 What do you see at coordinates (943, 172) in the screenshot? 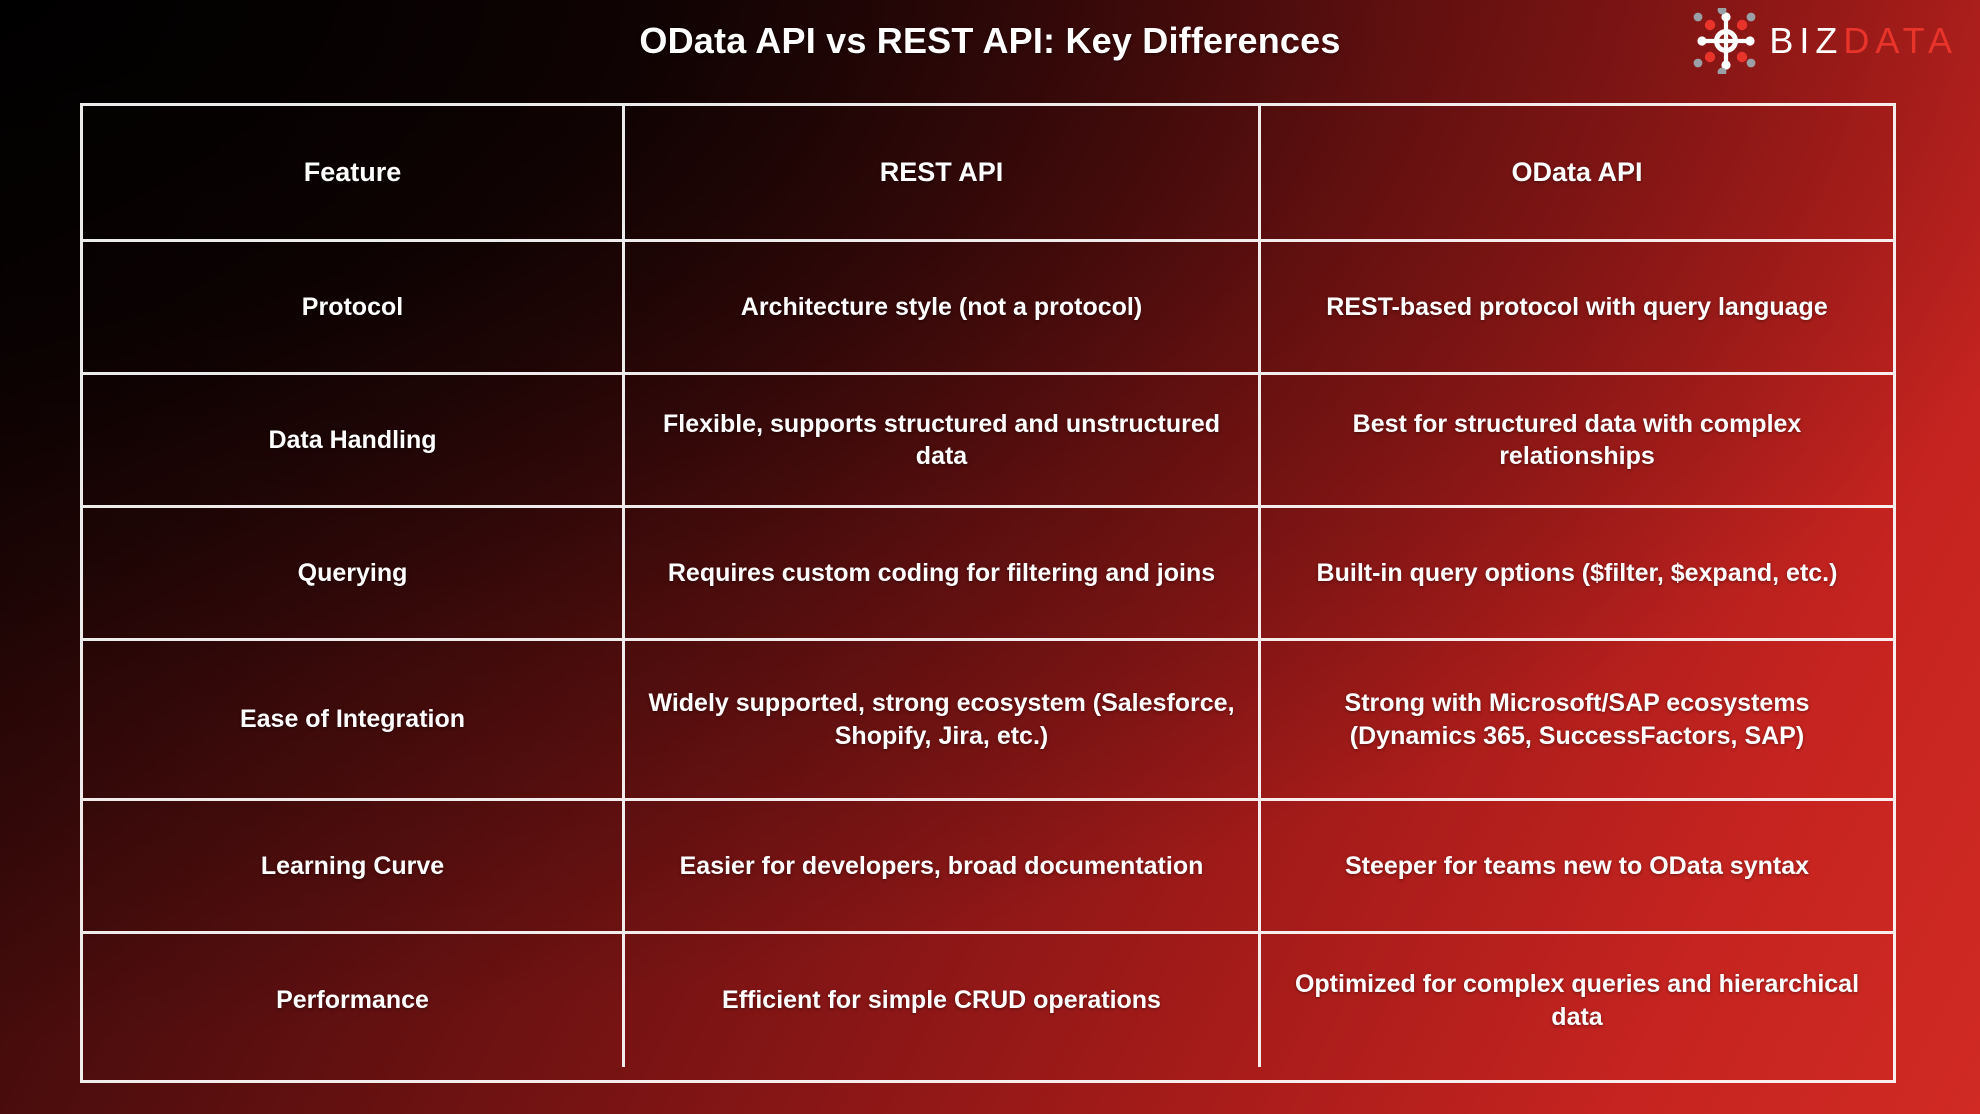
I see `column-header-rest-api: REST API` at bounding box center [943, 172].